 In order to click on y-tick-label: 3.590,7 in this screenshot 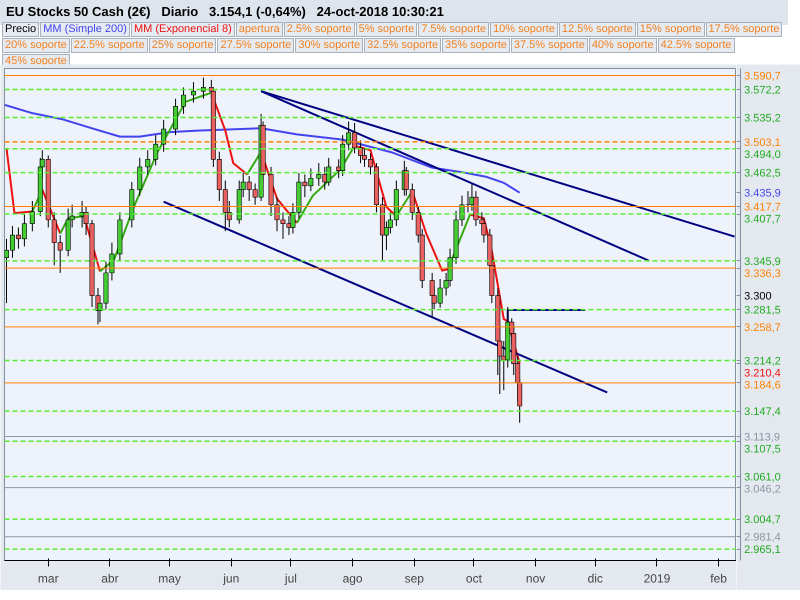, I will do `click(762, 76)`.